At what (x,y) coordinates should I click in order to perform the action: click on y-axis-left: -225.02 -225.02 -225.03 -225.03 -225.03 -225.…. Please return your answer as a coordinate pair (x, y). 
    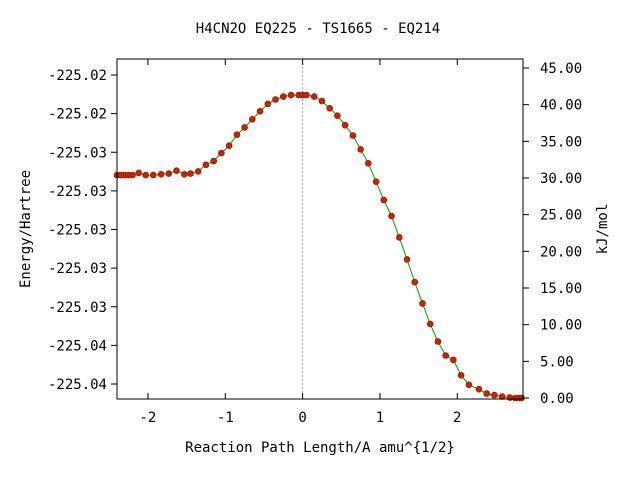
    Looking at the image, I should click on (82, 230).